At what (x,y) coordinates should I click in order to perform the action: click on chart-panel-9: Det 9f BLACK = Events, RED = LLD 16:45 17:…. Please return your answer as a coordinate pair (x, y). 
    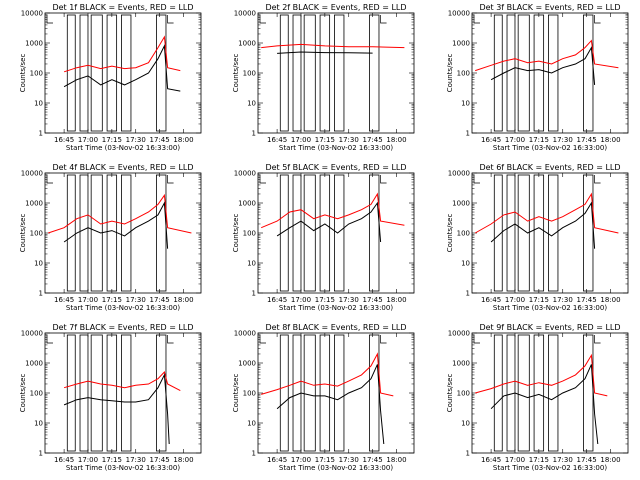
    Looking at the image, I should click on (537, 397).